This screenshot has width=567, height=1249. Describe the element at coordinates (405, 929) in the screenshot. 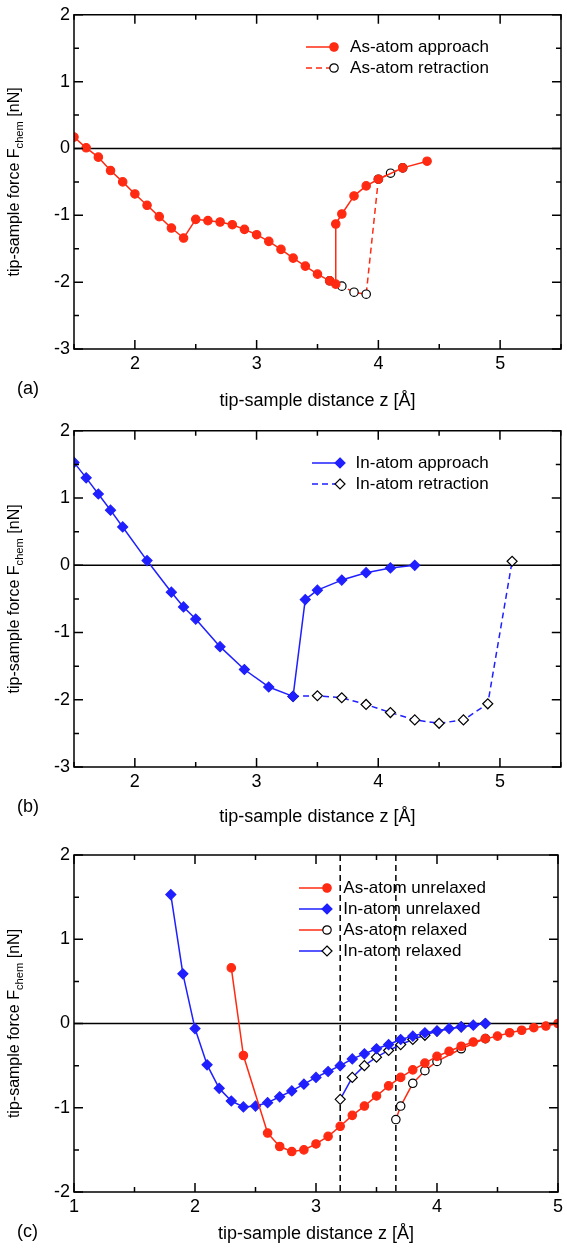

I see `legend-label: As-atom relaxed` at that location.